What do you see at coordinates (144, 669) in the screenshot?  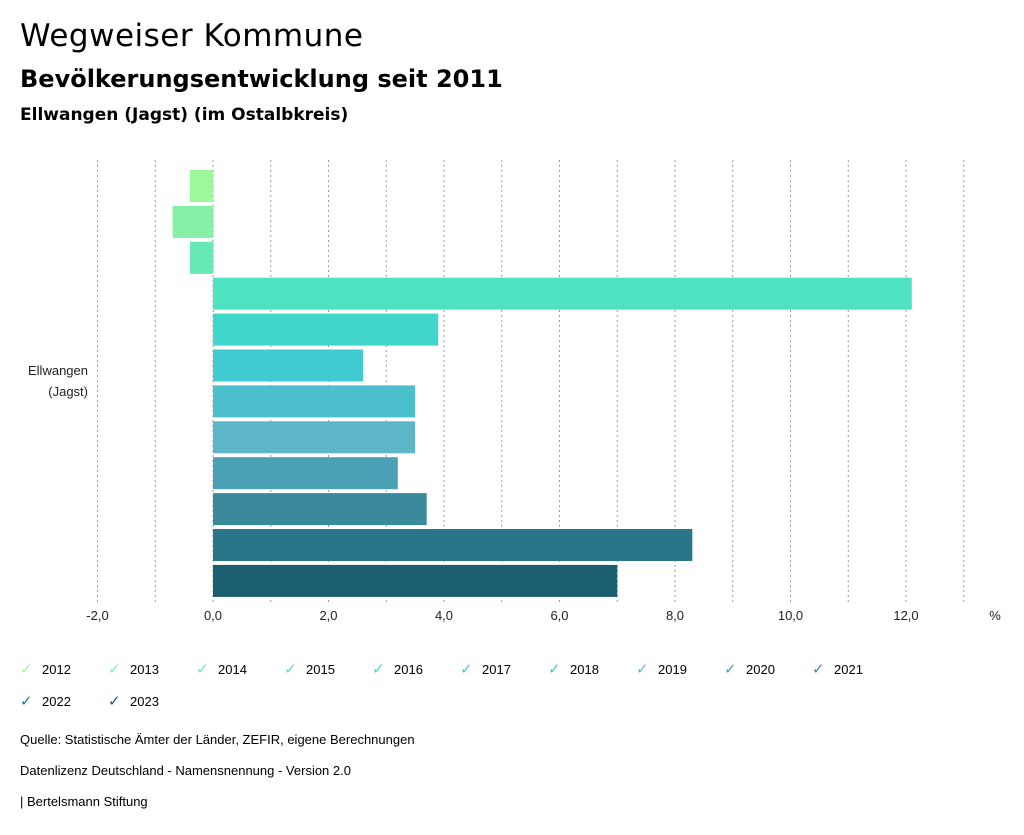 I see `legend-label: 2013` at bounding box center [144, 669].